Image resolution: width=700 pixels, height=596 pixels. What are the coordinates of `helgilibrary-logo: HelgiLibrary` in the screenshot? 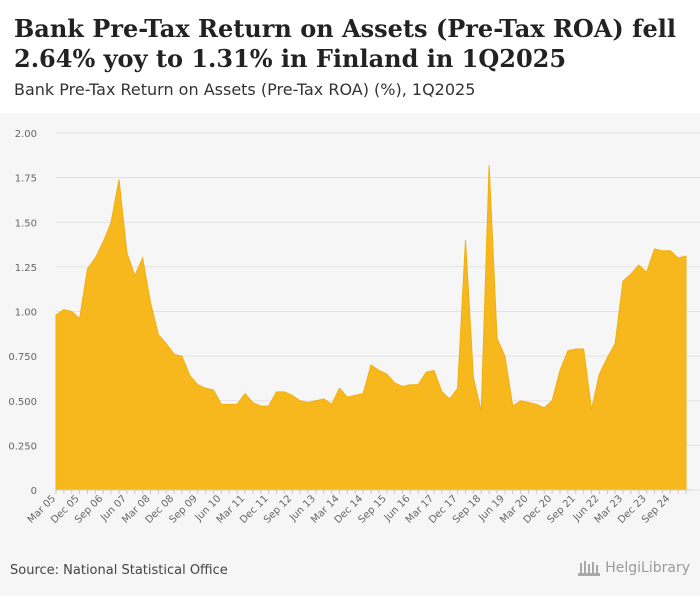 It's located at (634, 568).